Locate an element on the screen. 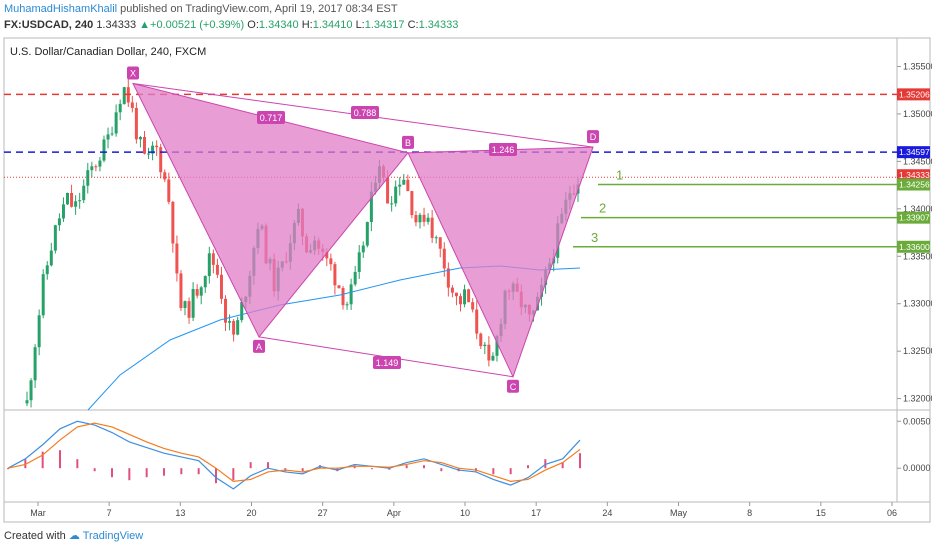  ratio-label: 1.246 is located at coordinates (503, 150).